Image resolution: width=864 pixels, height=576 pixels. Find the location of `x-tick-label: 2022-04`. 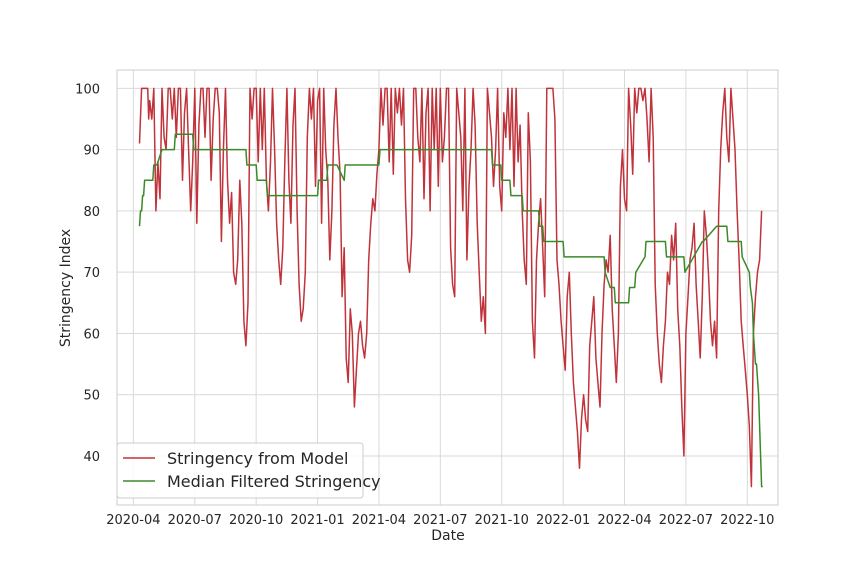

x-tick-label: 2022-04 is located at coordinates (624, 520).